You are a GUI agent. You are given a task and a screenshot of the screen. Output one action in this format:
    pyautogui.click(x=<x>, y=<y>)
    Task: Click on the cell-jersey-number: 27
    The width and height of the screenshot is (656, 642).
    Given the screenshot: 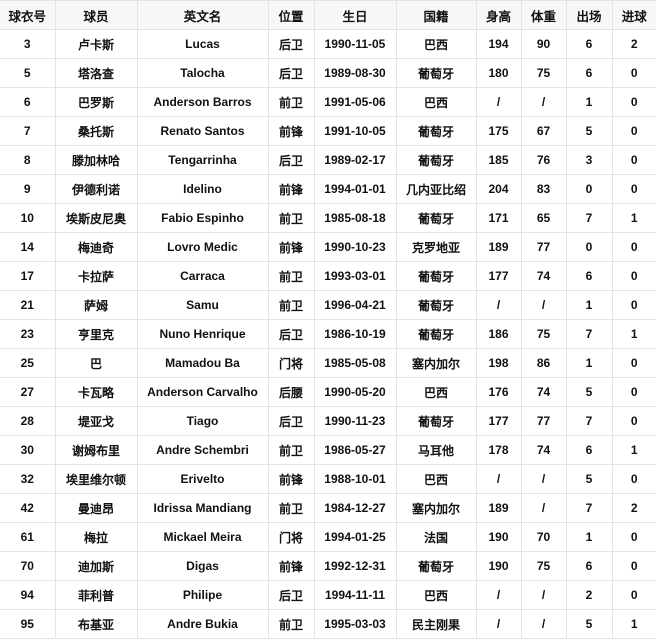 What is the action you would take?
    pyautogui.click(x=28, y=392)
    